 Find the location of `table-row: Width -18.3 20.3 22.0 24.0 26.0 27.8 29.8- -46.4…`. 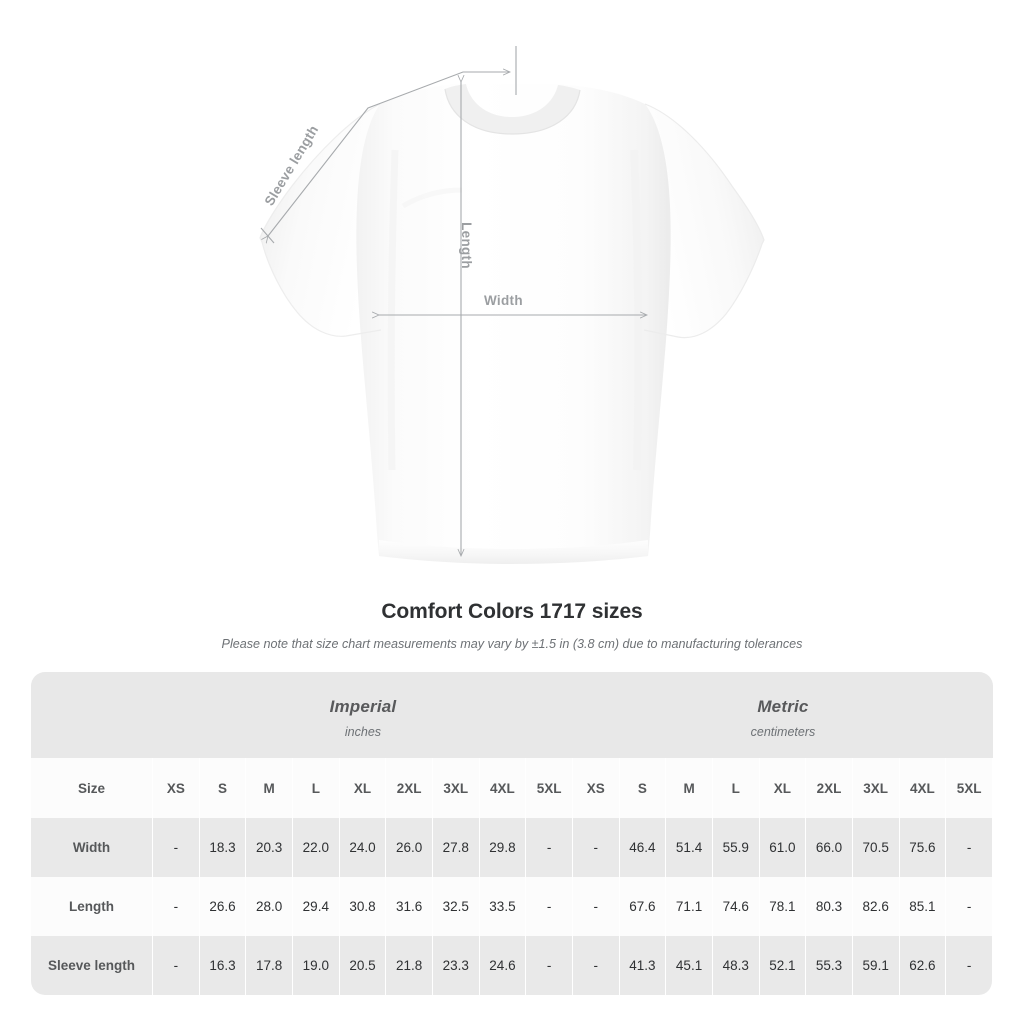

table-row: Width -18.3 20.3 22.0 24.0 26.0 27.8 29.8- -46.4… is located at coordinates (512, 847).